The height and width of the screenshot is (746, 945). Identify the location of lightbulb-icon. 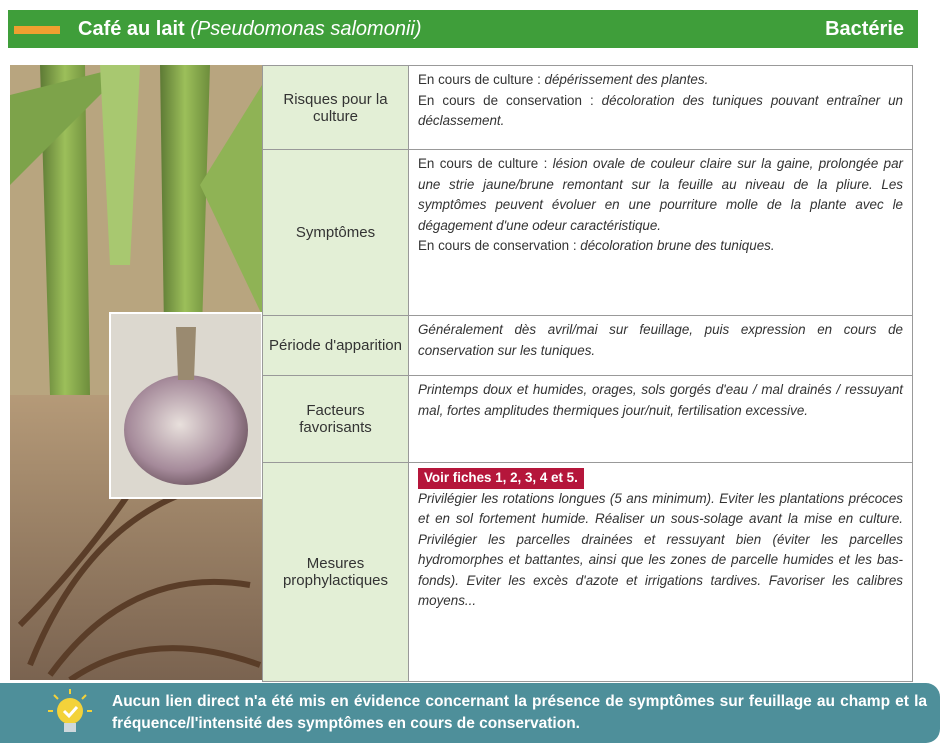
(70, 710).